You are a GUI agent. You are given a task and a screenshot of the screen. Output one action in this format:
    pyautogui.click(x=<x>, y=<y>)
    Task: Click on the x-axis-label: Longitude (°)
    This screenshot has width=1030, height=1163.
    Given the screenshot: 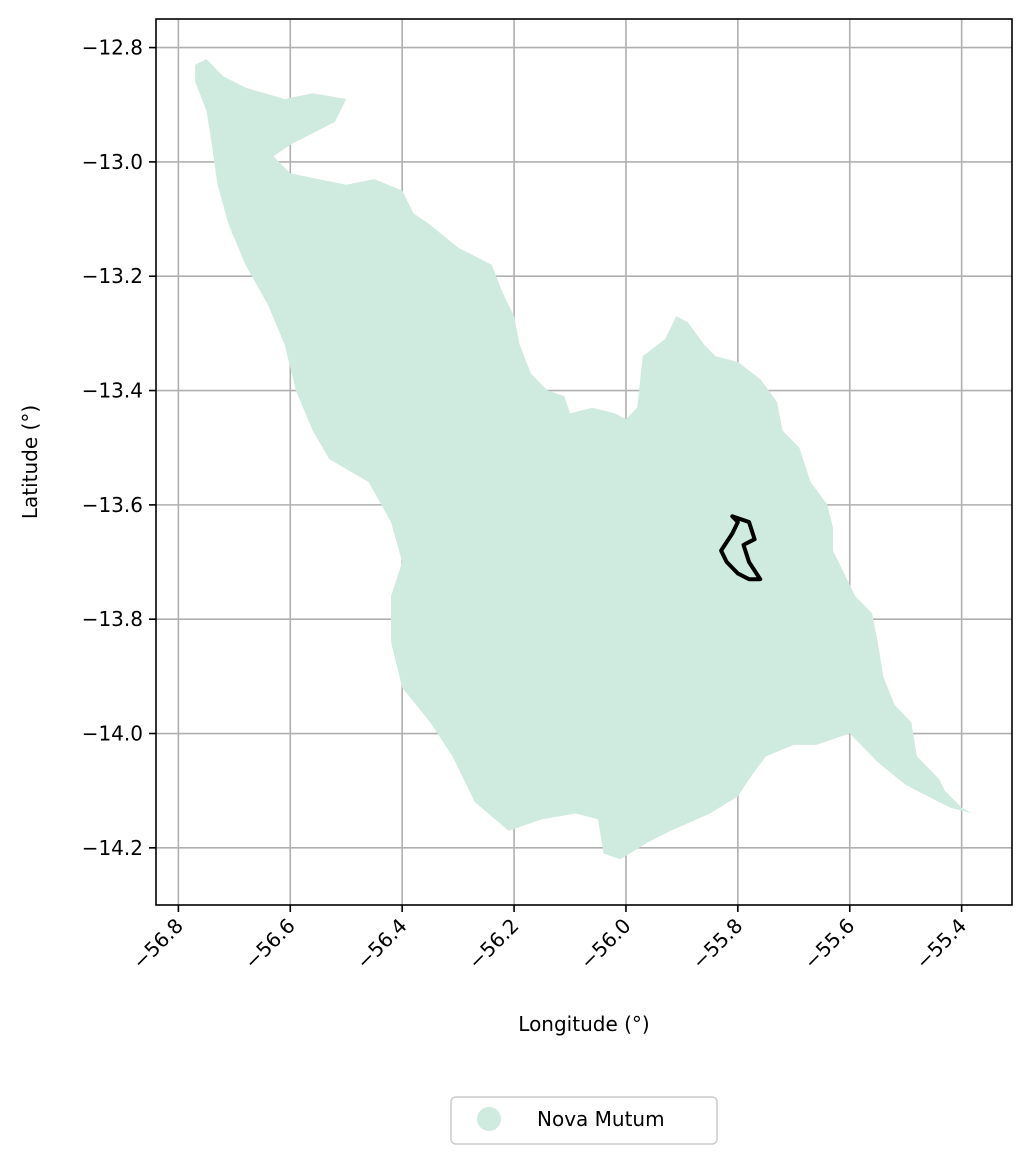 What is the action you would take?
    pyautogui.click(x=583, y=1024)
    